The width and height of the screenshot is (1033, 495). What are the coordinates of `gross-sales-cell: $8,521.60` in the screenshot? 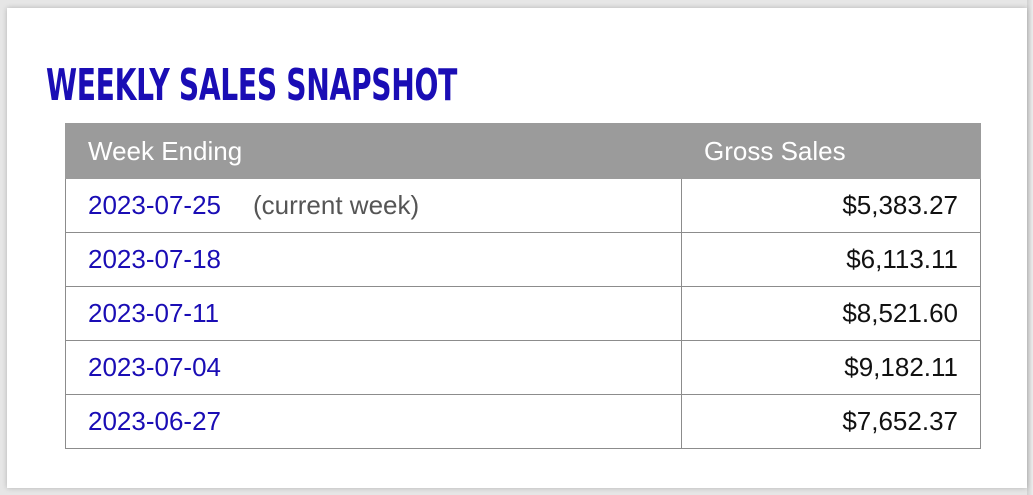 It's located at (831, 313).